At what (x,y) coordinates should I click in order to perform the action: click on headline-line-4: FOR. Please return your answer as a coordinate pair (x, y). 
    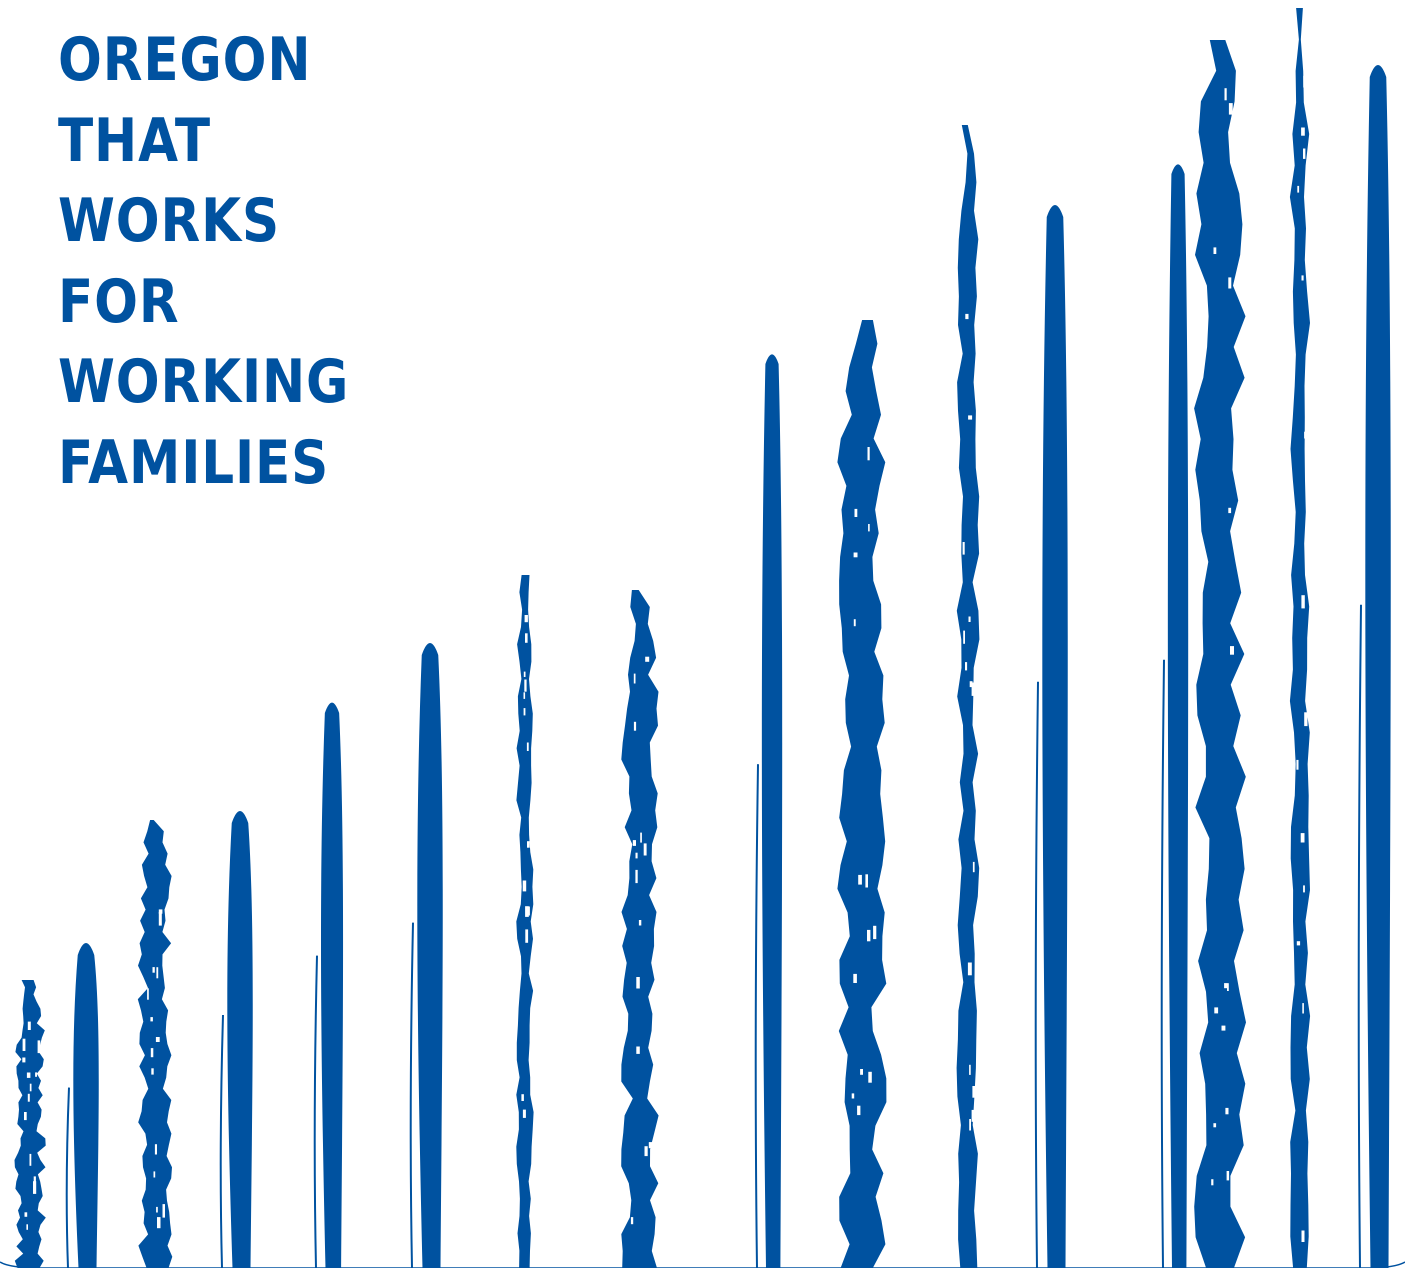
    Looking at the image, I should click on (119, 301).